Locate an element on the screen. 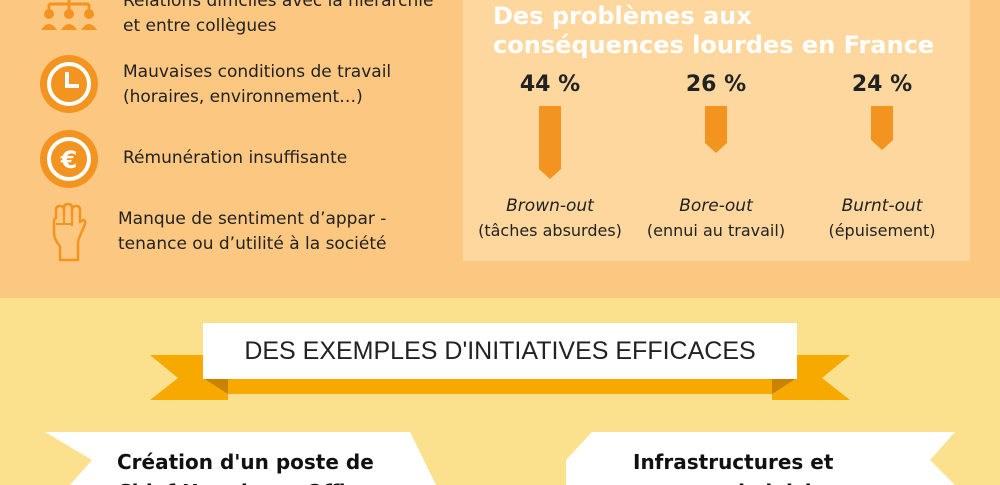 The width and height of the screenshot is (1000, 485). euro-icon: € is located at coordinates (69, 159).